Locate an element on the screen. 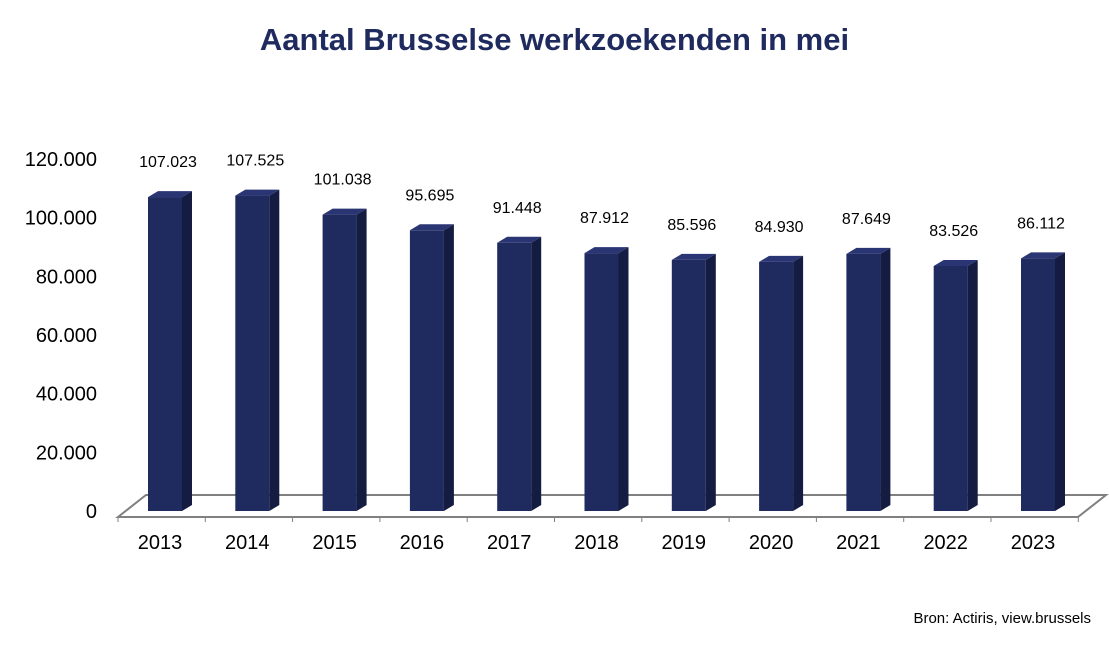 The image size is (1109, 650). bar-2021 is located at coordinates (868, 379).